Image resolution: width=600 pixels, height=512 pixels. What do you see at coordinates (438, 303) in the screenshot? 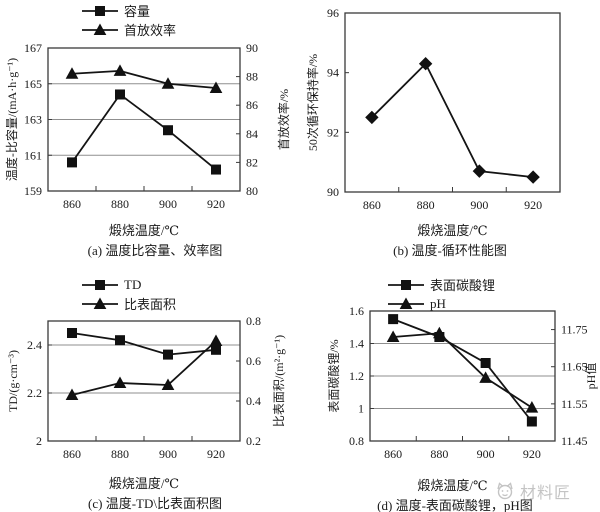
I see `legend-label: pH` at bounding box center [438, 303].